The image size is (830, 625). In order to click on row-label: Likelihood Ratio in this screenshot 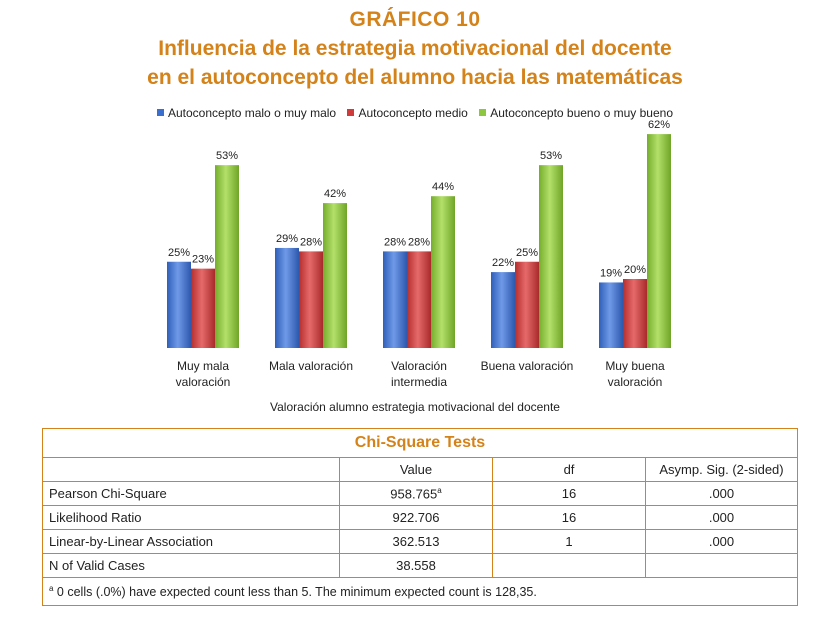, I will do `click(191, 517)`.